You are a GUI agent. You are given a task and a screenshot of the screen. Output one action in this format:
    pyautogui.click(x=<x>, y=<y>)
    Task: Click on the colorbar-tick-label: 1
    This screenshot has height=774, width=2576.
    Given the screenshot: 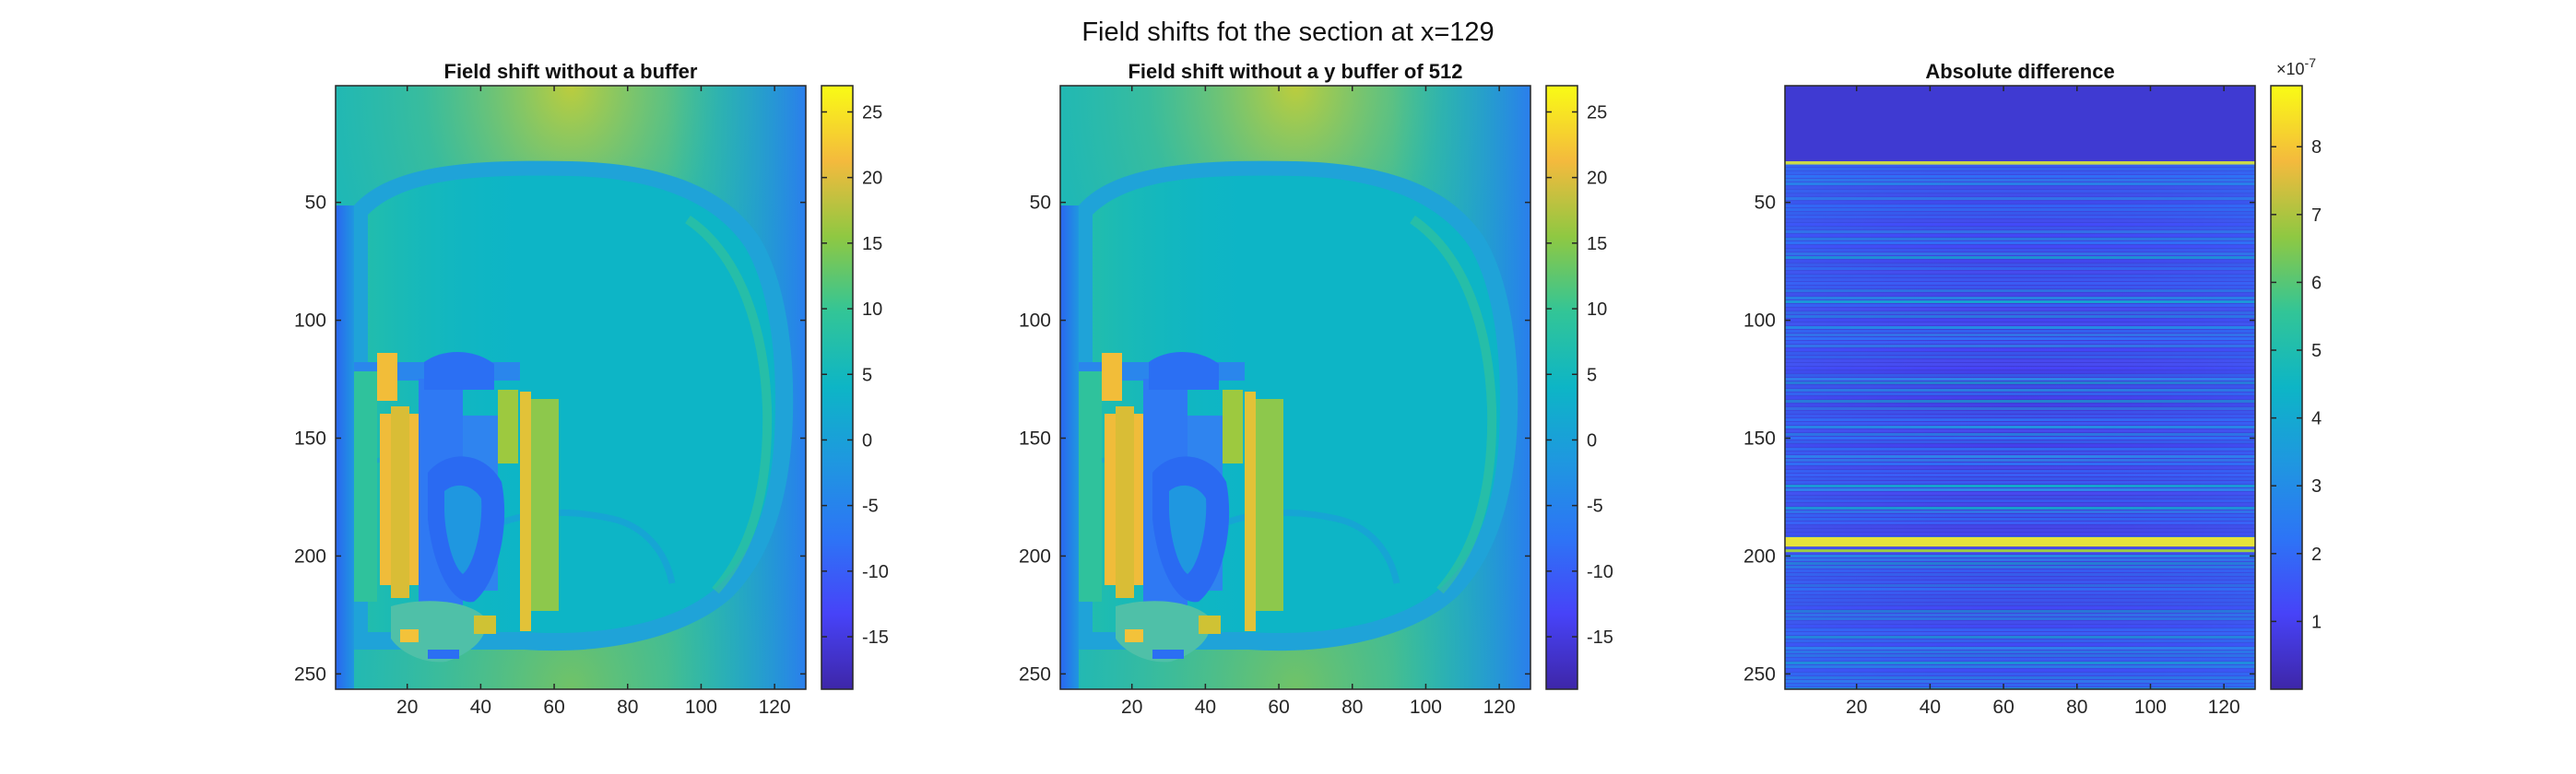 What is the action you would take?
    pyautogui.click(x=2316, y=622)
    